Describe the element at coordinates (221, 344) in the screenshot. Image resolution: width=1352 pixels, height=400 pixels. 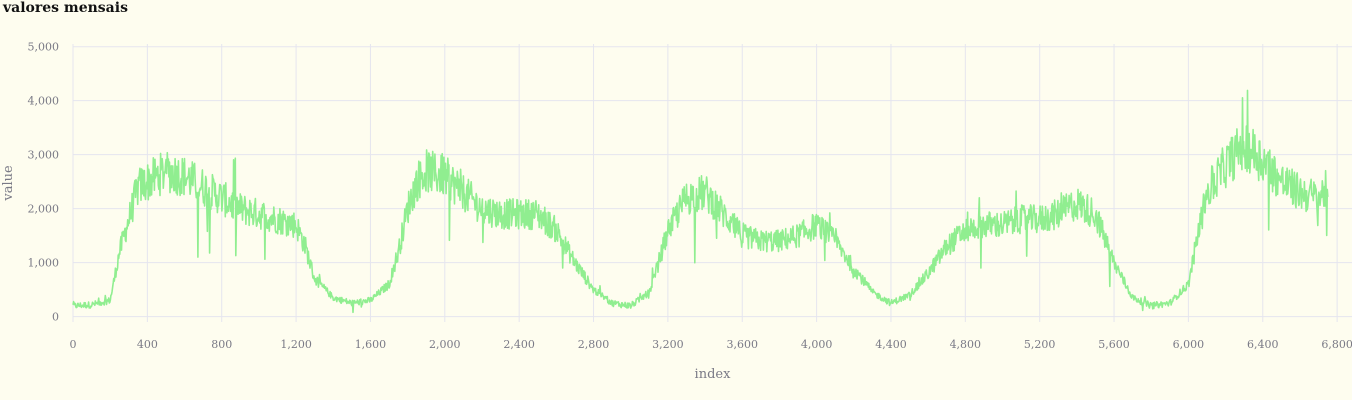
I see `x-tick-label: 800` at that location.